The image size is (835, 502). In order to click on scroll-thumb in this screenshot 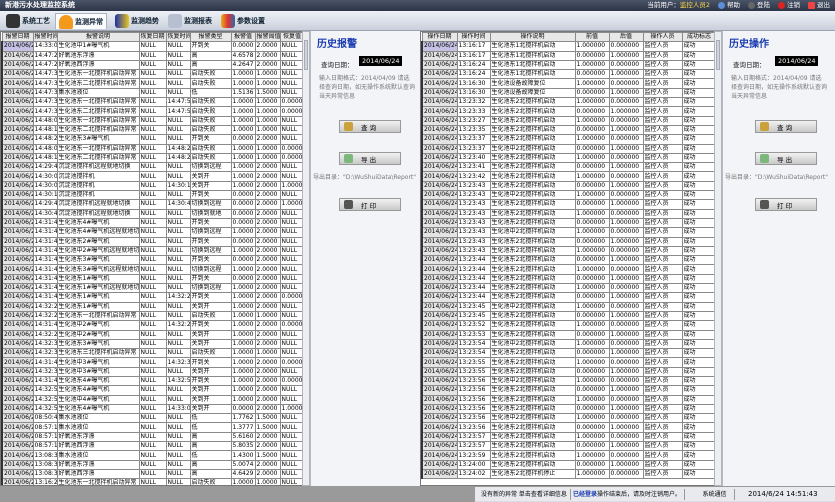, I will do `click(306, 55)`.